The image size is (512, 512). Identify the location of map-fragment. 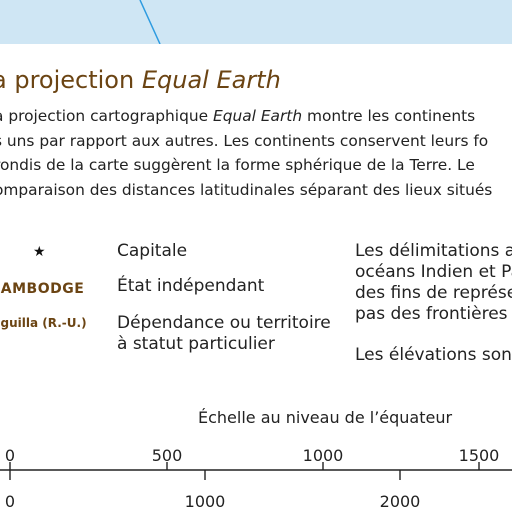
(256, 22).